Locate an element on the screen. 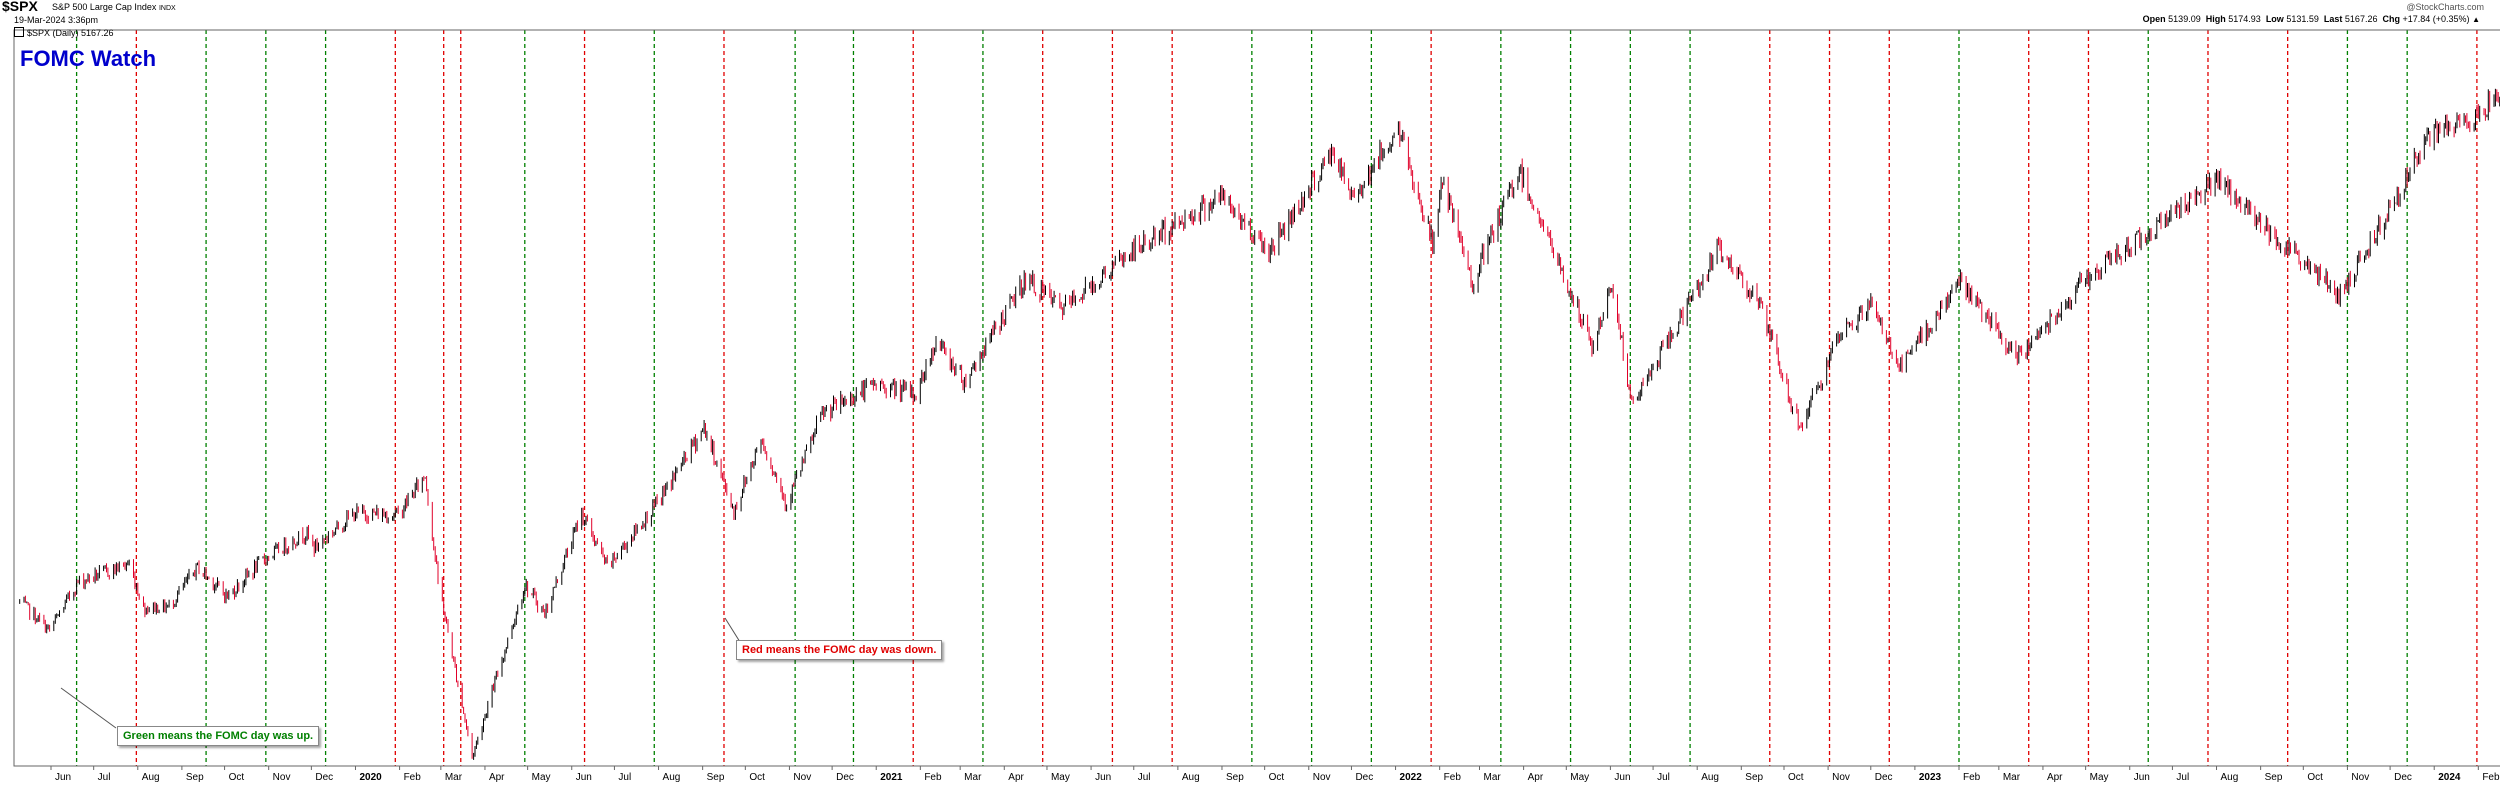 The image size is (2500, 800). up-arrow-icon: ▲ is located at coordinates (2476, 19).